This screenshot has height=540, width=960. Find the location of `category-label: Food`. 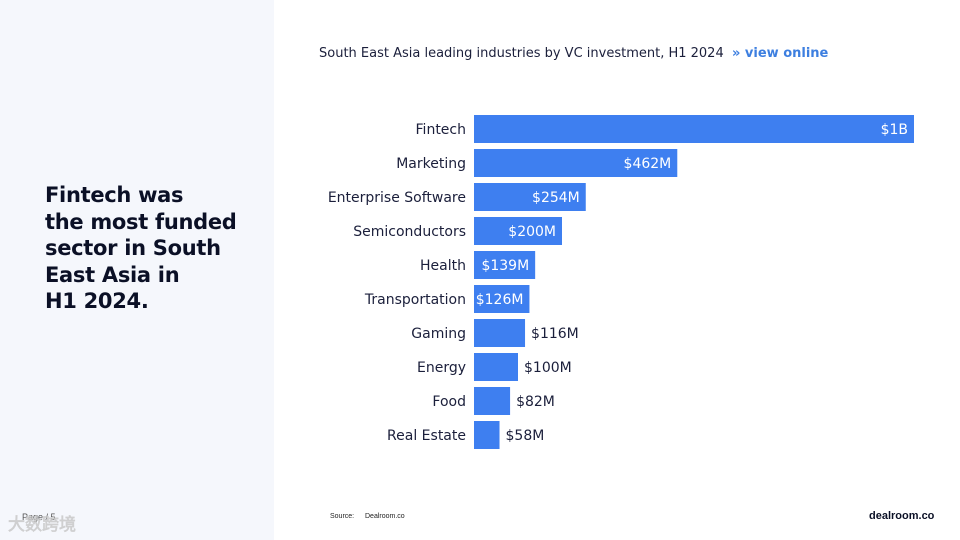

category-label: Food is located at coordinates (449, 402).